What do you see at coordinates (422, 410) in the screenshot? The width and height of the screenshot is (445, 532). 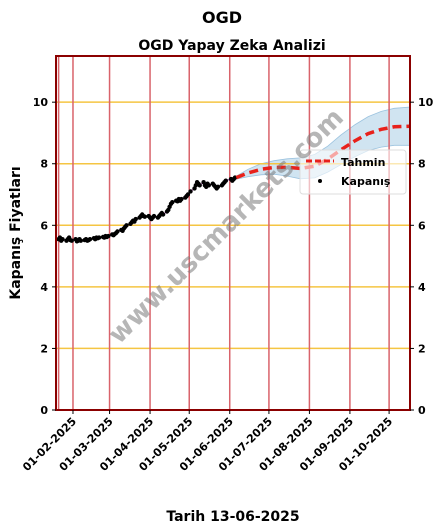 I see `y-tick-label-right: 0` at bounding box center [422, 410].